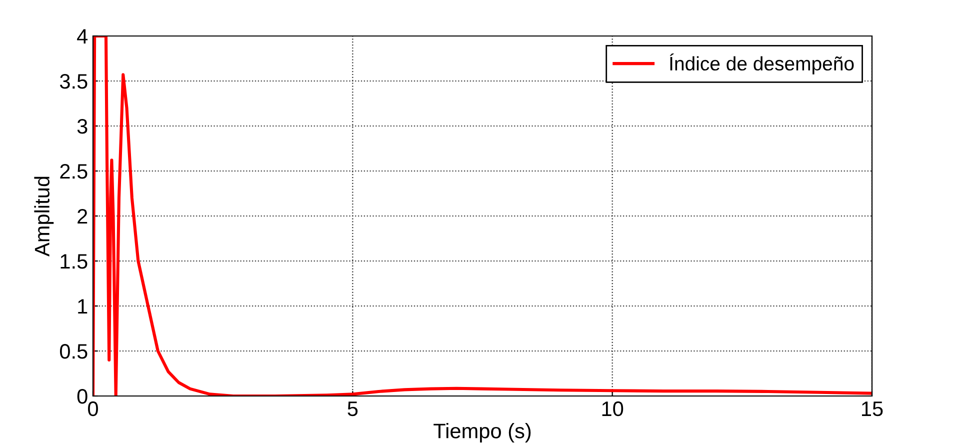 The width and height of the screenshot is (953, 447). Describe the element at coordinates (83, 306) in the screenshot. I see `y-tick-label: 1` at that location.